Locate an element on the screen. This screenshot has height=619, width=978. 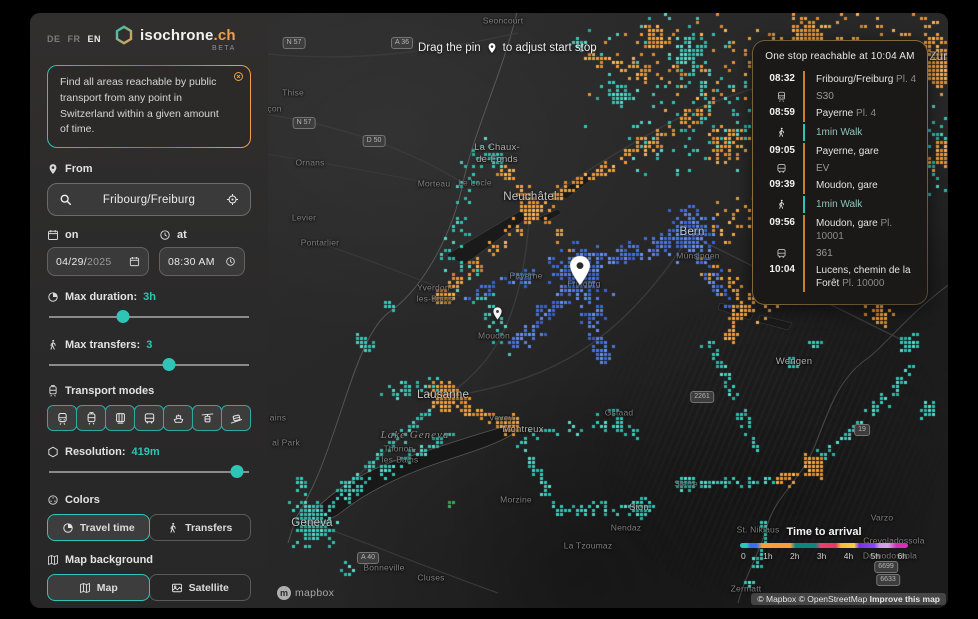
mode-train-button is located at coordinates (62, 418).